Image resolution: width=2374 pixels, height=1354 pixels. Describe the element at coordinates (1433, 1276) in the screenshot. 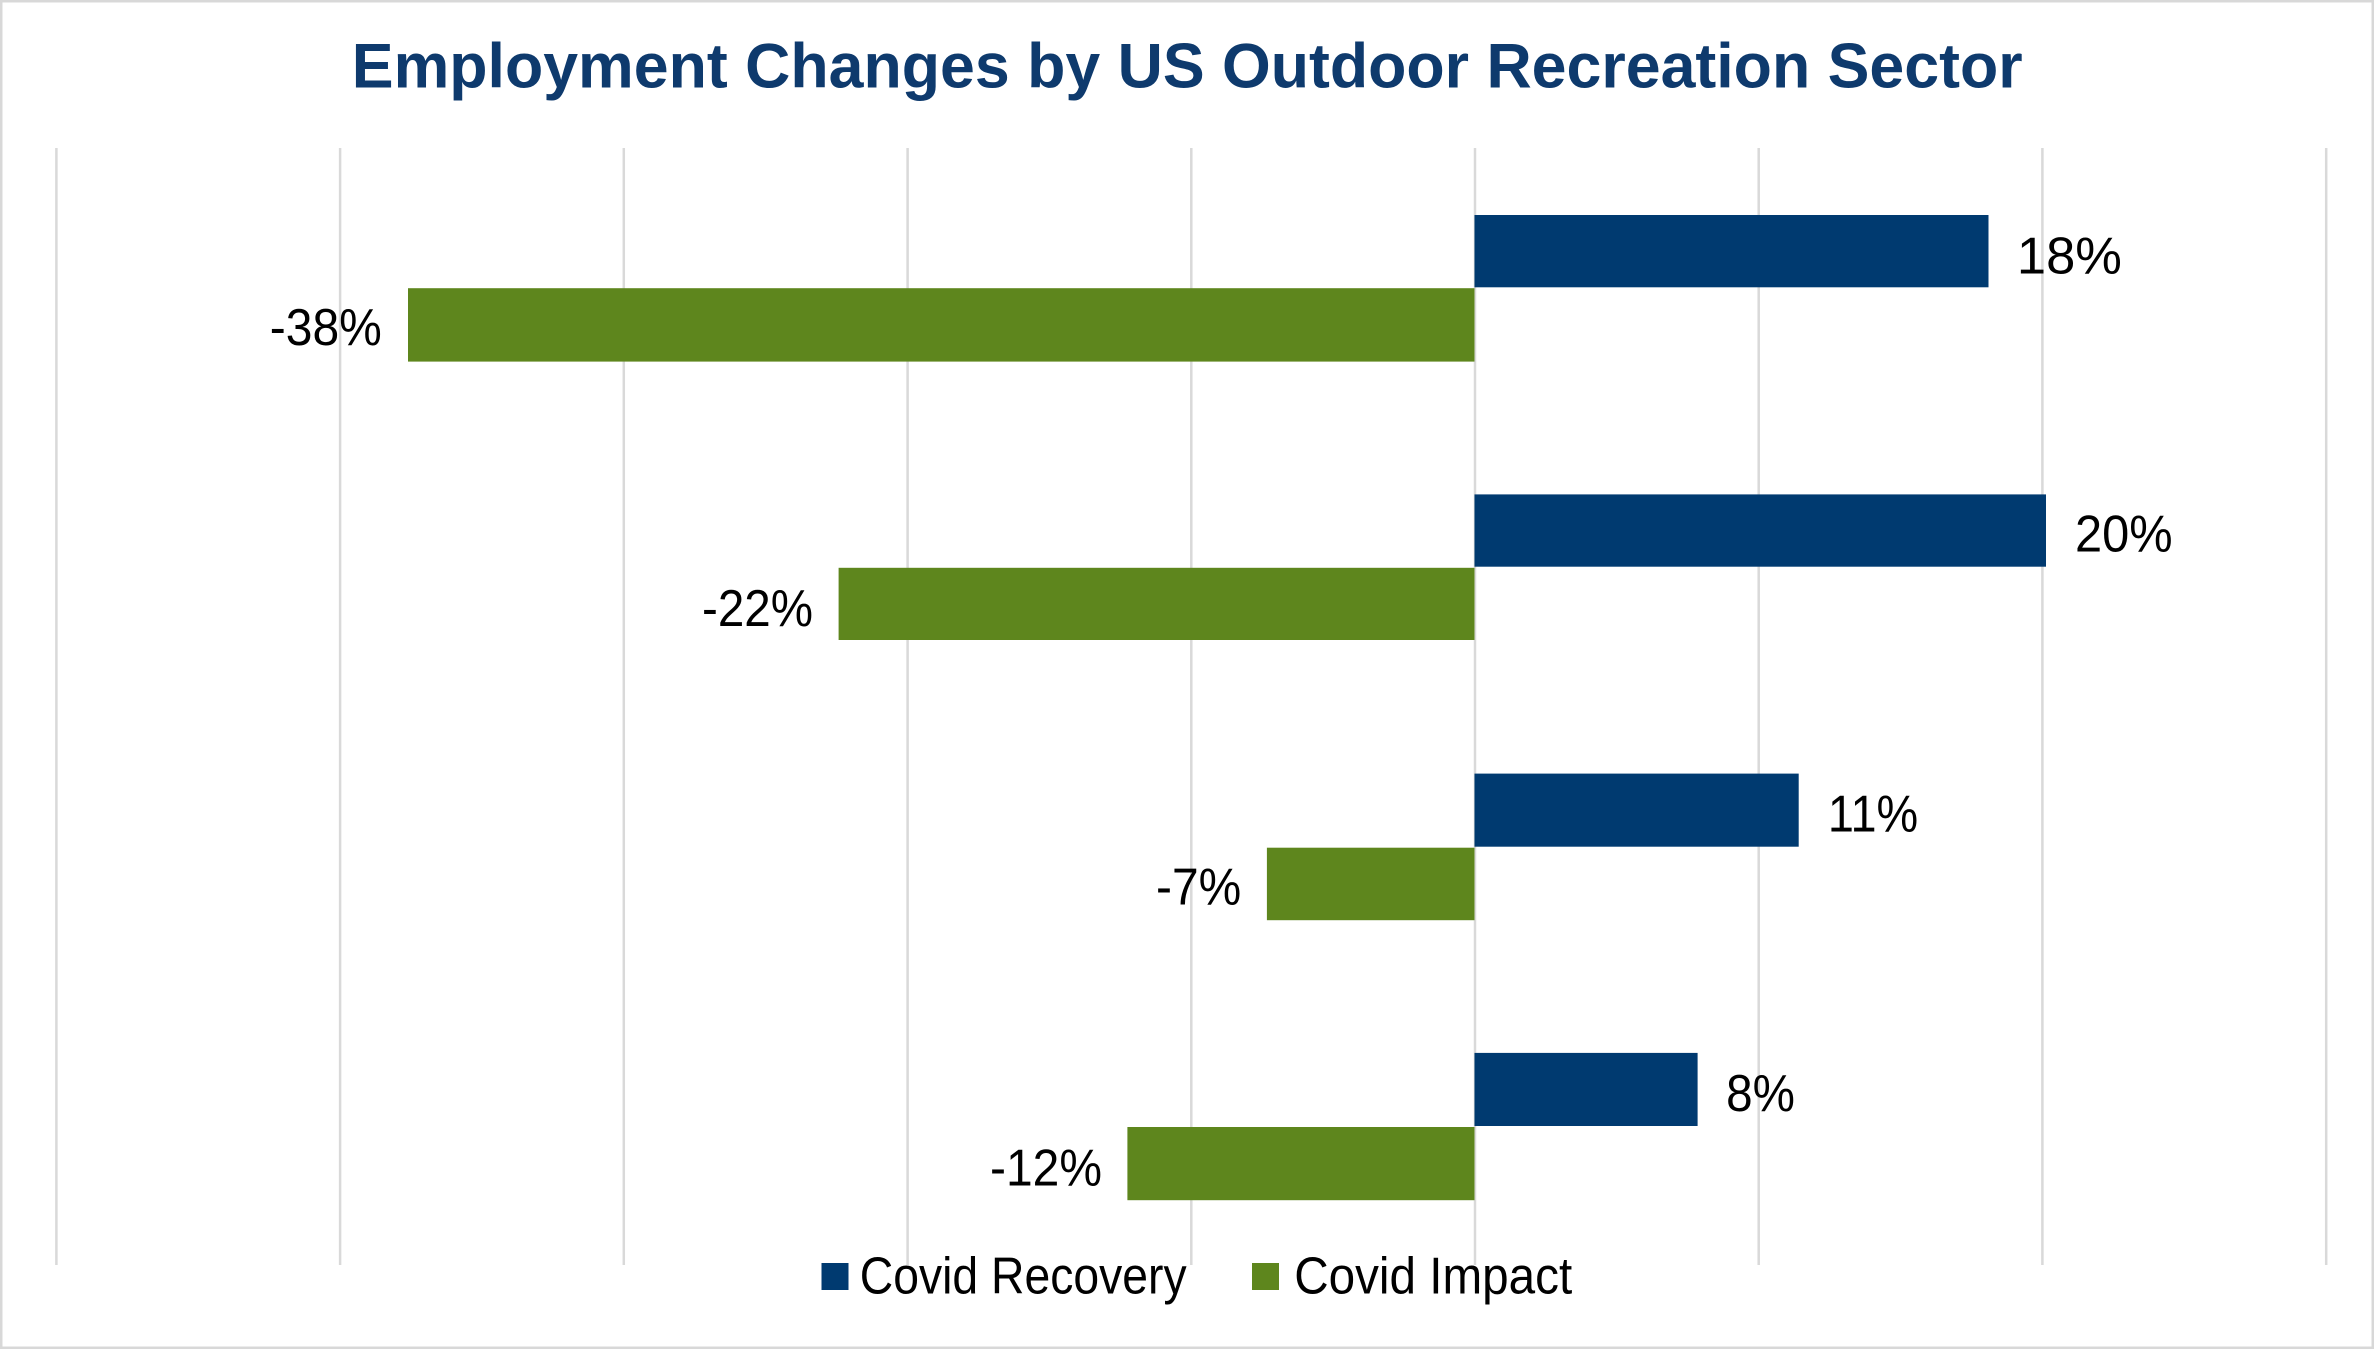

I see `svg-text: Covid Impact` at that location.